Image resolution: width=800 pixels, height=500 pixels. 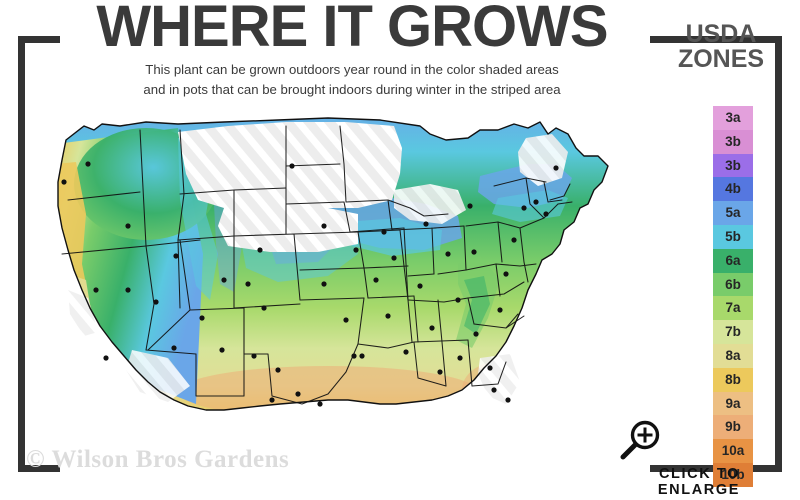 What do you see at coordinates (716, 39) in the screenshot?
I see `frame-top-right-rule` at bounding box center [716, 39].